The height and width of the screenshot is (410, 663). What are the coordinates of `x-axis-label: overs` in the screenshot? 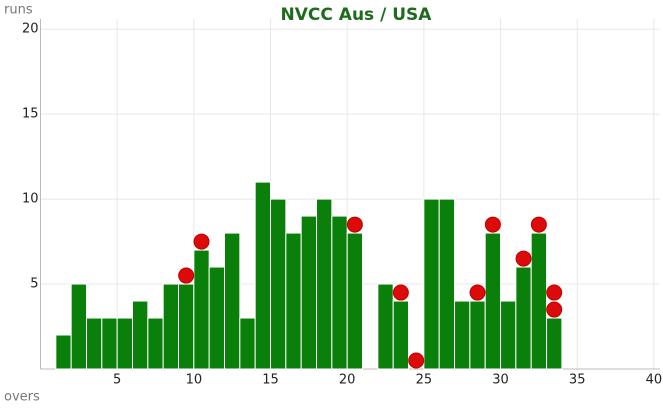 It's located at (22, 397).